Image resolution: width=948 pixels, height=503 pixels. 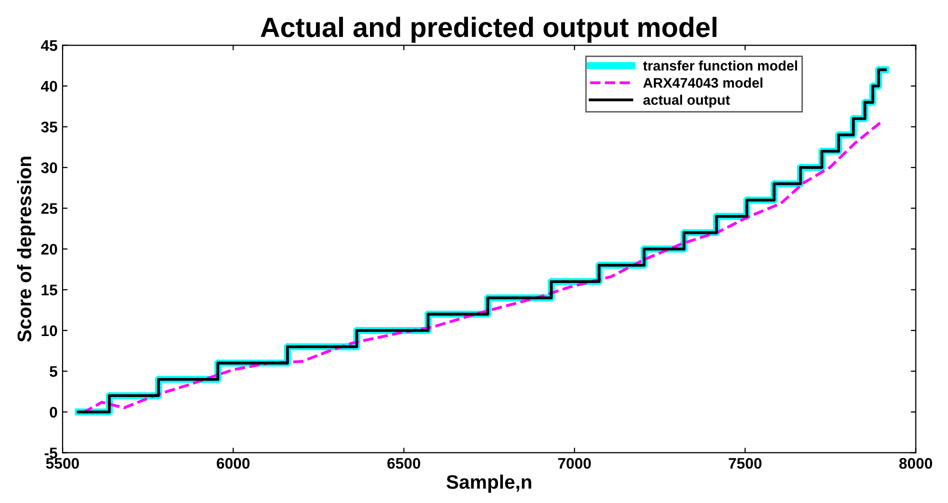 I want to click on y-tick-label: 45, so click(x=49, y=45).